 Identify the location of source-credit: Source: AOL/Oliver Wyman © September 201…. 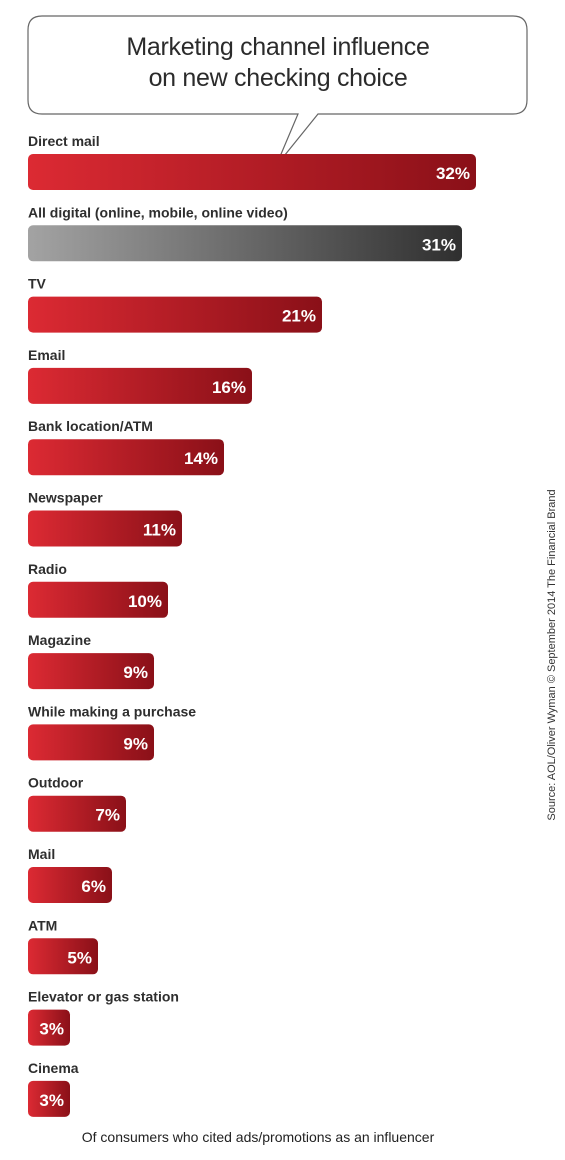
(552, 655).